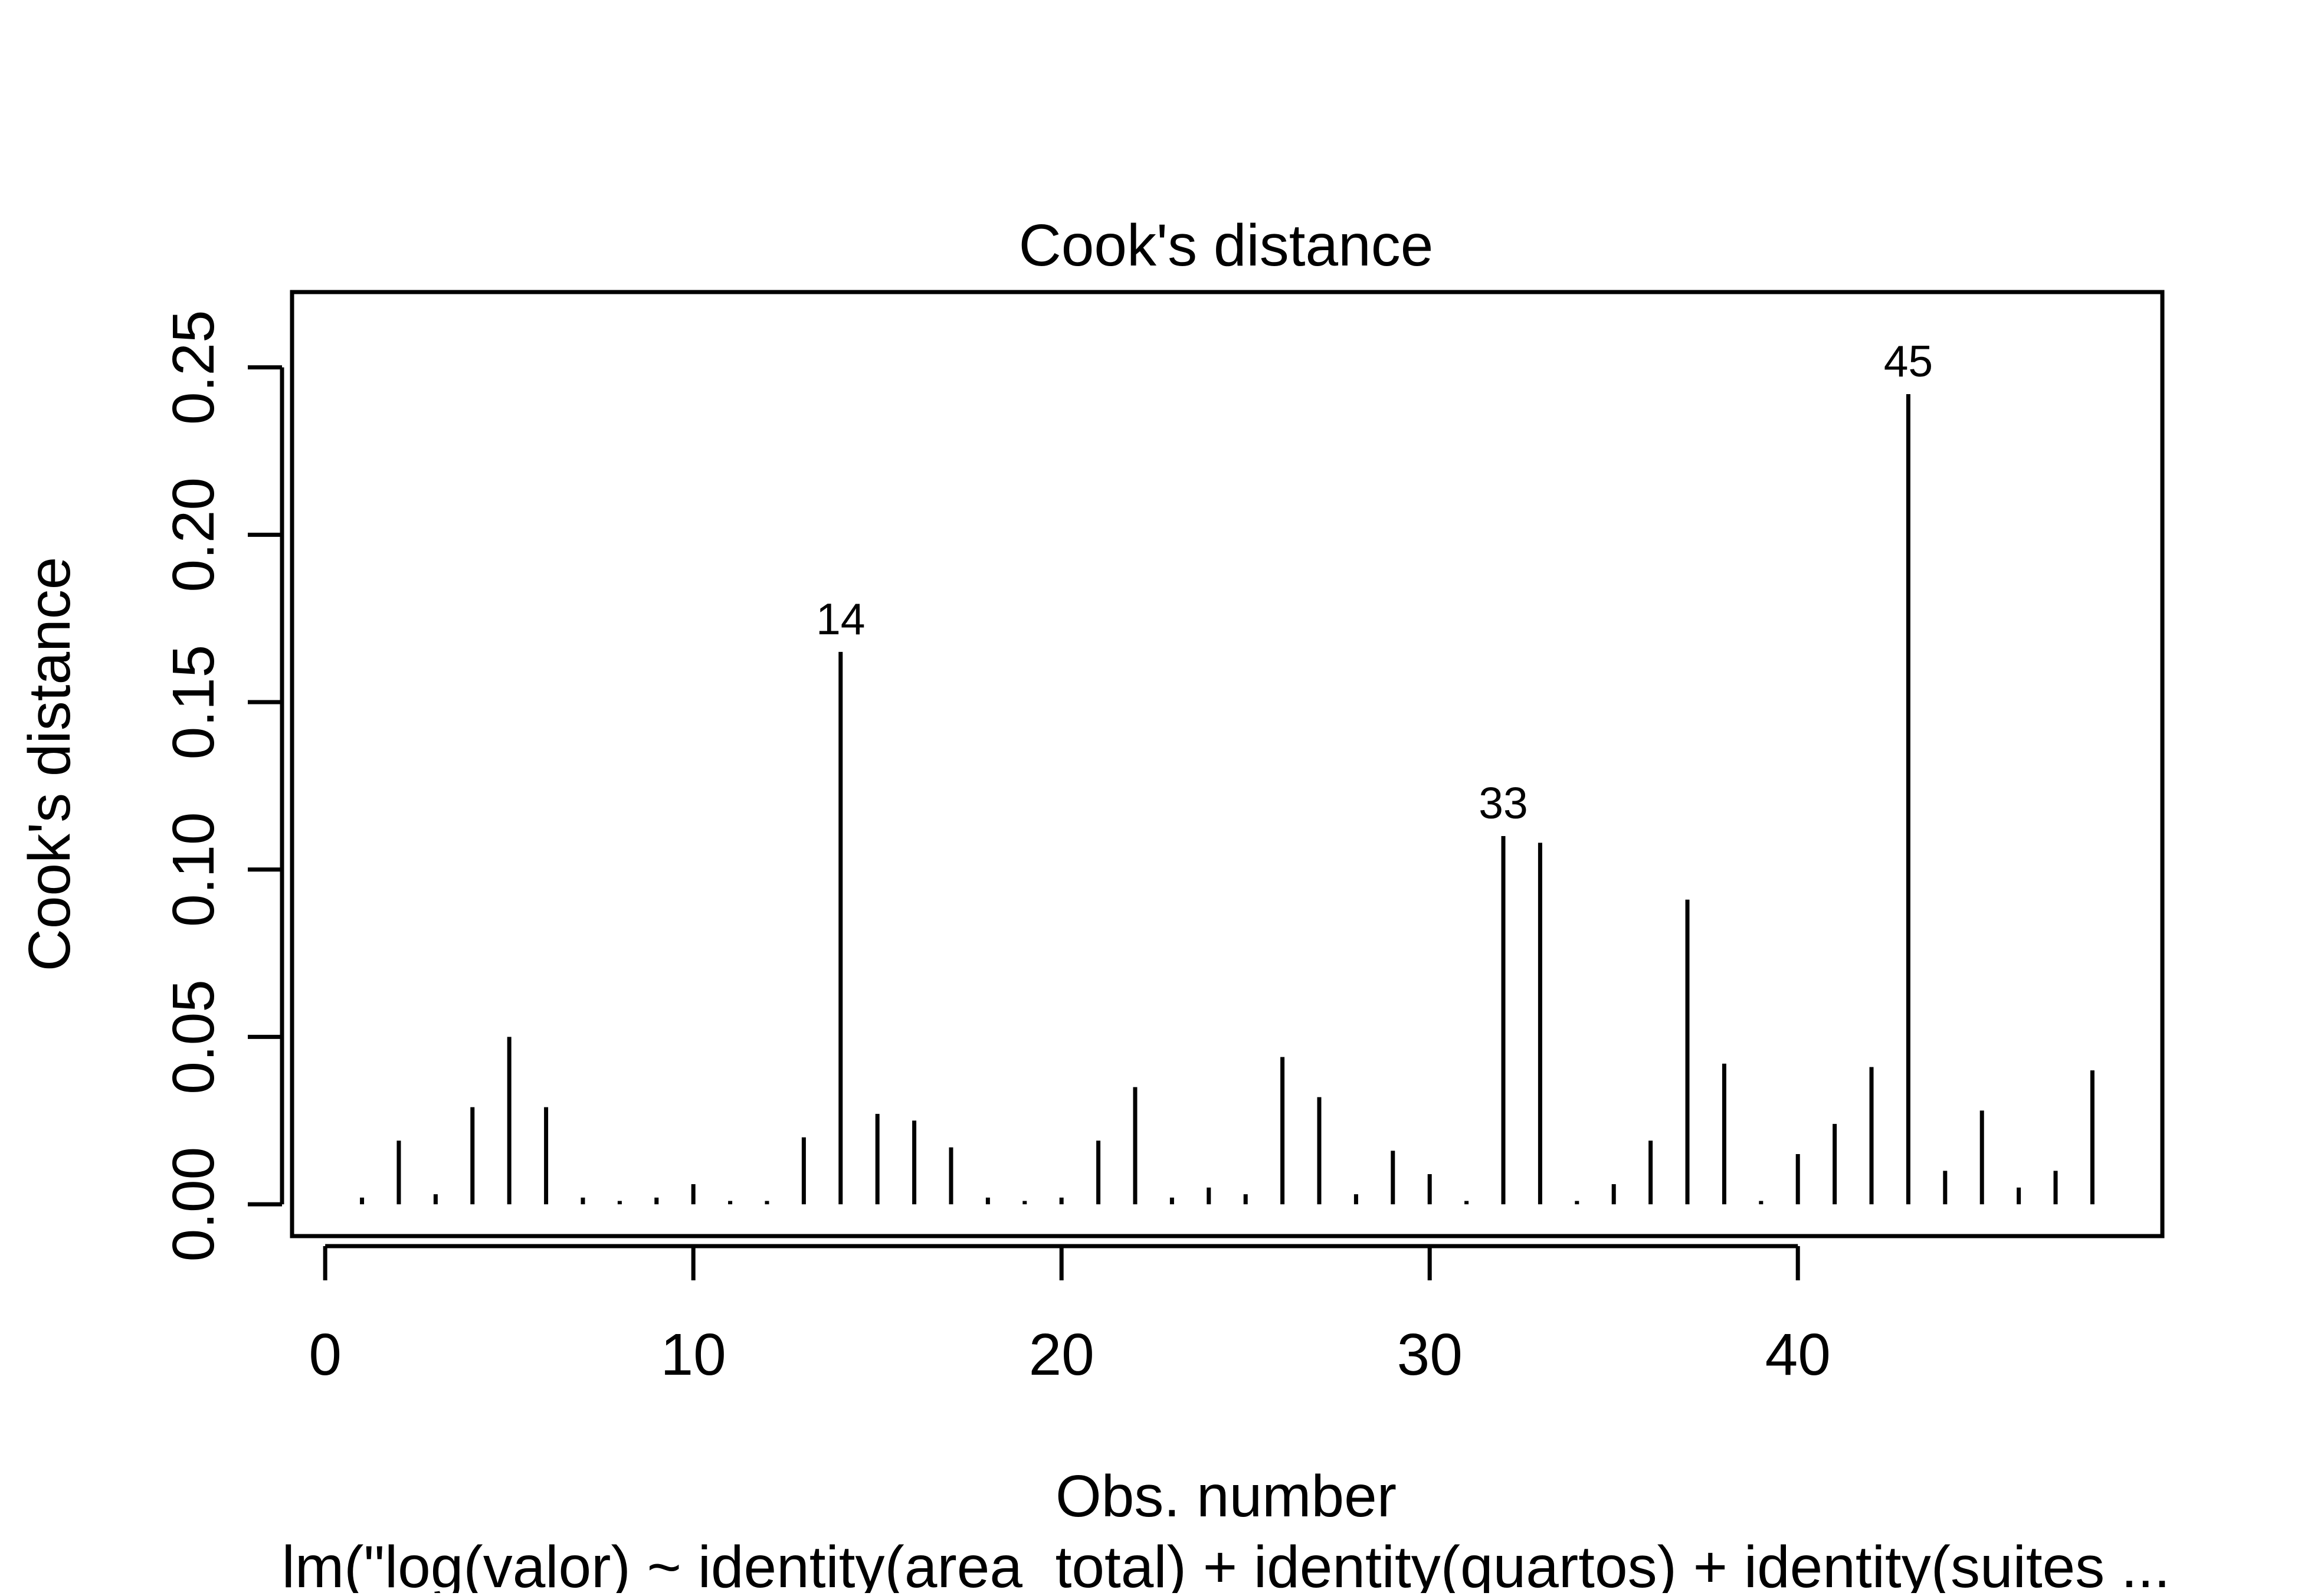 Image resolution: width=2301 pixels, height=1596 pixels. Describe the element at coordinates (1503, 803) in the screenshot. I see `point-label: 33` at that location.